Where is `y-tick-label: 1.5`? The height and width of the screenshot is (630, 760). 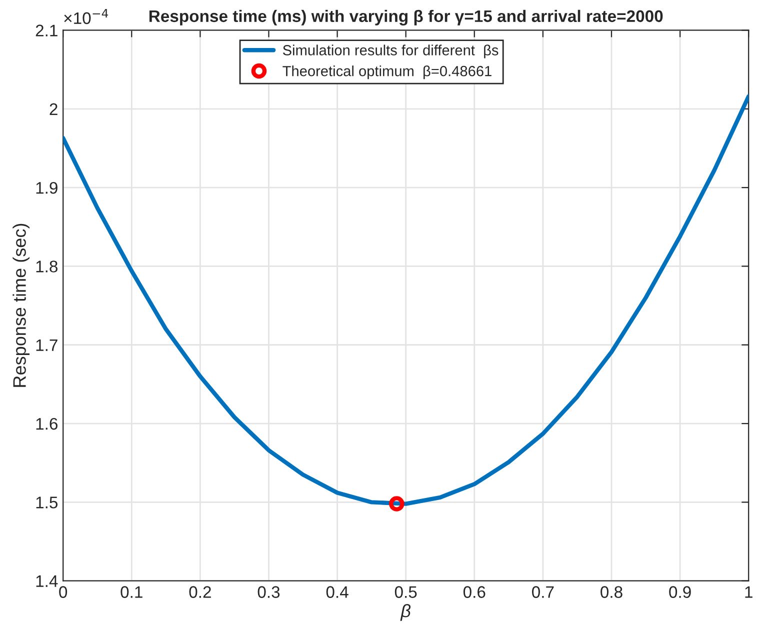
y-tick-label: 1.5 is located at coordinates (47, 502).